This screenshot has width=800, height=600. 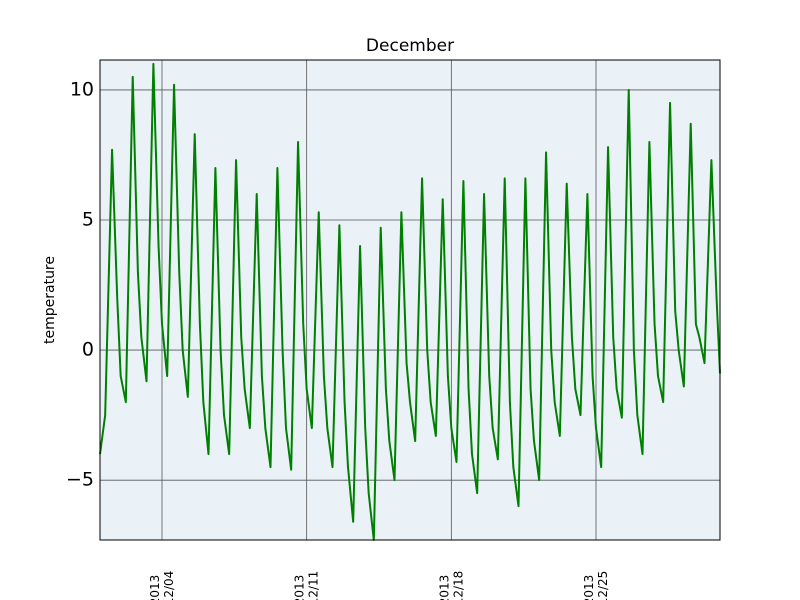 I want to click on x-tick-line: /12/18, so click(x=458, y=585).